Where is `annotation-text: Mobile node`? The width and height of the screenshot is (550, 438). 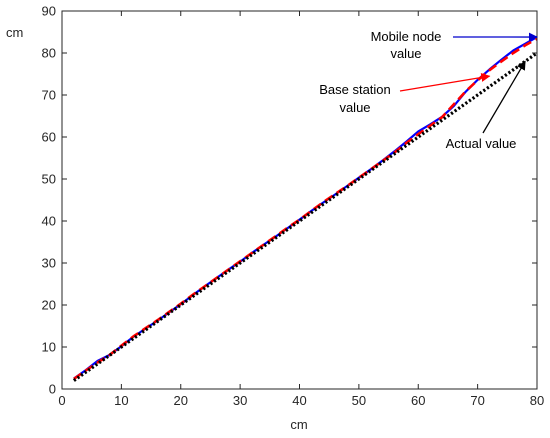
annotation-text: Mobile node is located at coordinates (406, 36).